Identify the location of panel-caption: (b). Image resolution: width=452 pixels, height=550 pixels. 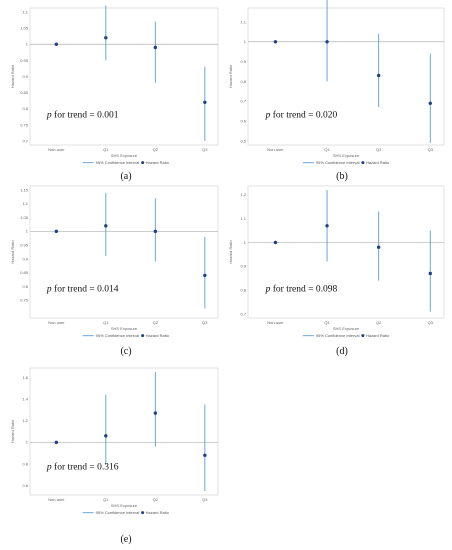
(342, 176).